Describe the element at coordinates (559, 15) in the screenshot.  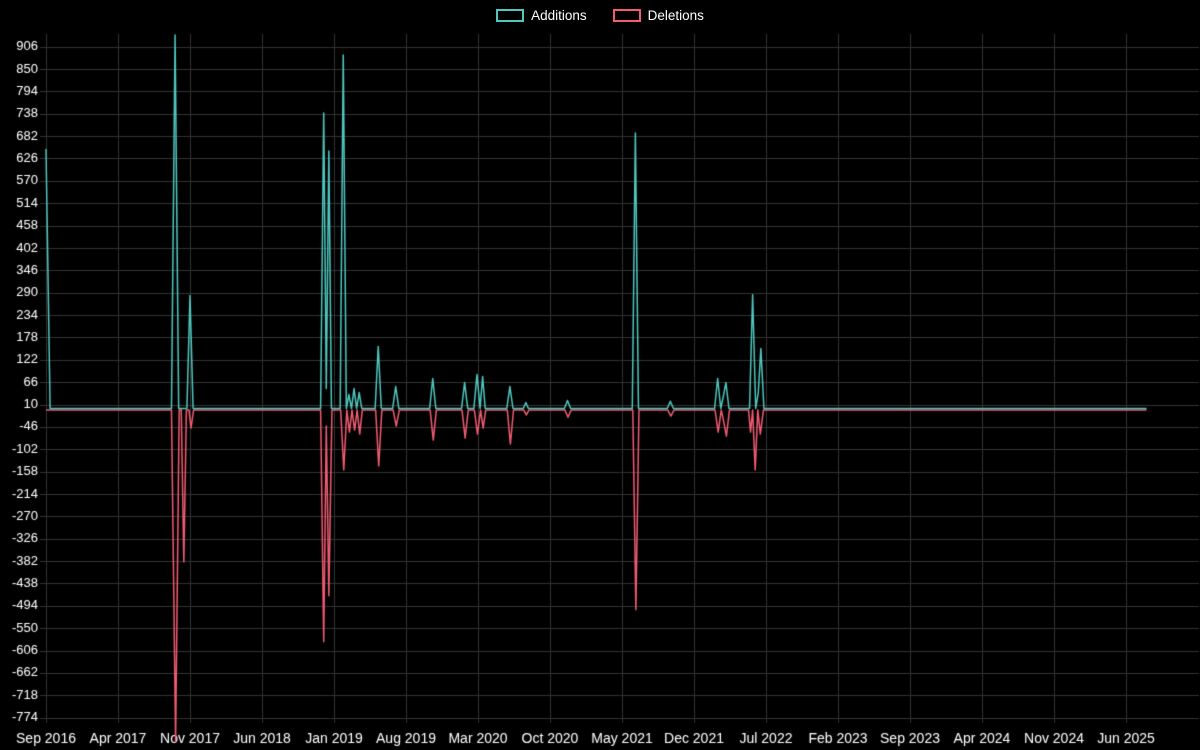
I see `legend-label-additions: Additions` at that location.